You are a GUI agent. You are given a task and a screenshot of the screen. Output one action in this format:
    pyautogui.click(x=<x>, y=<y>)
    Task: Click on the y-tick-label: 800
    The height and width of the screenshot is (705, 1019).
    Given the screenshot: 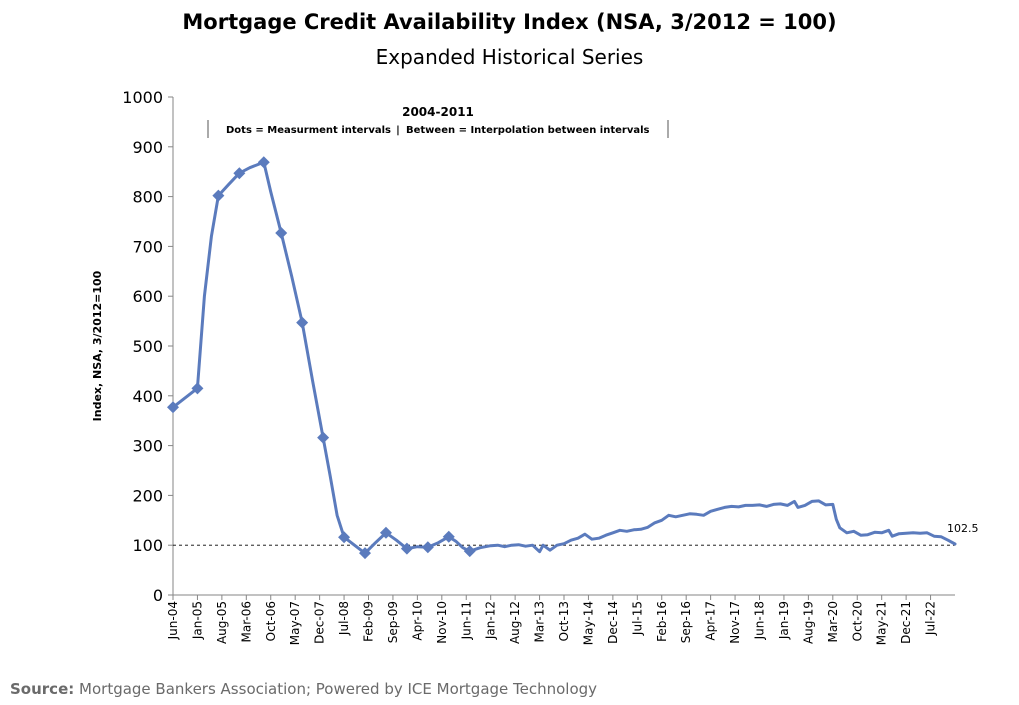 What is the action you would take?
    pyautogui.click(x=147, y=197)
    